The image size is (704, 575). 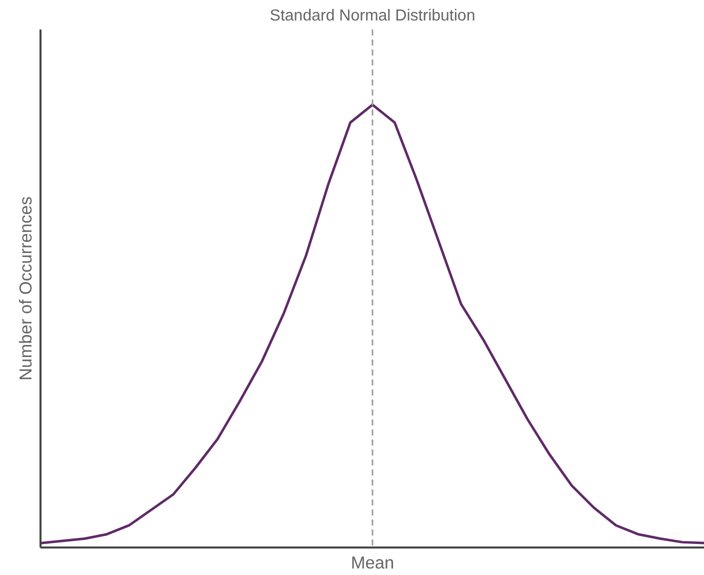 I want to click on chart-title: Standard Normal Distribution, so click(x=373, y=16).